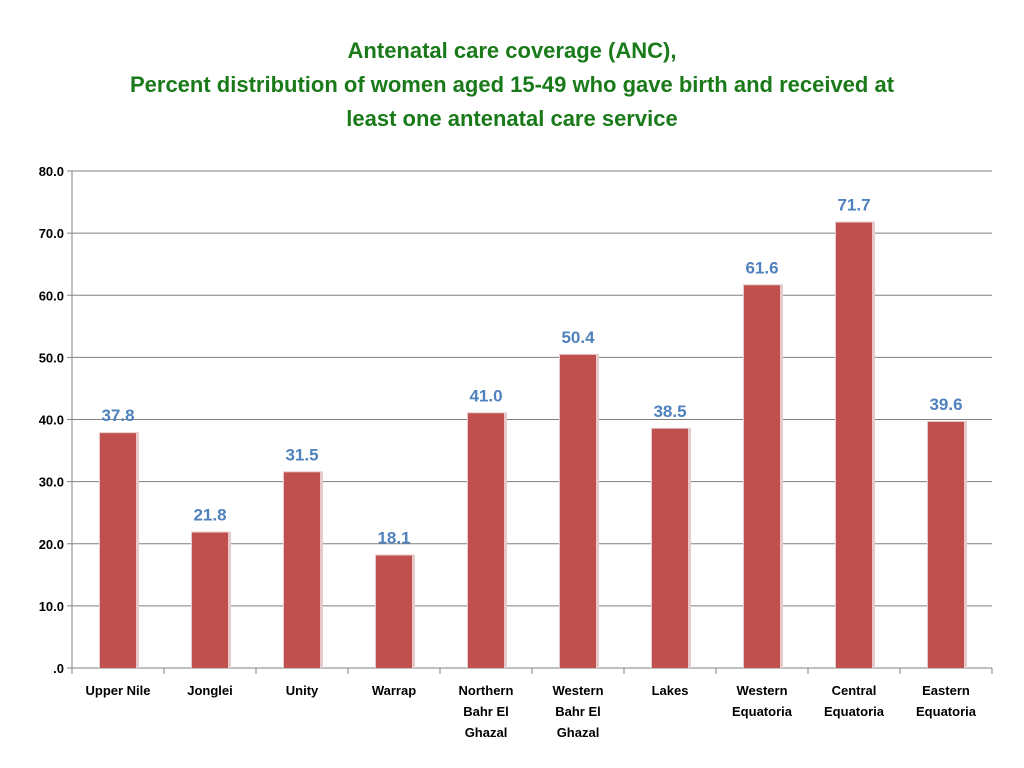  What do you see at coordinates (51, 233) in the screenshot?
I see `y-tick-label: 70.0` at bounding box center [51, 233].